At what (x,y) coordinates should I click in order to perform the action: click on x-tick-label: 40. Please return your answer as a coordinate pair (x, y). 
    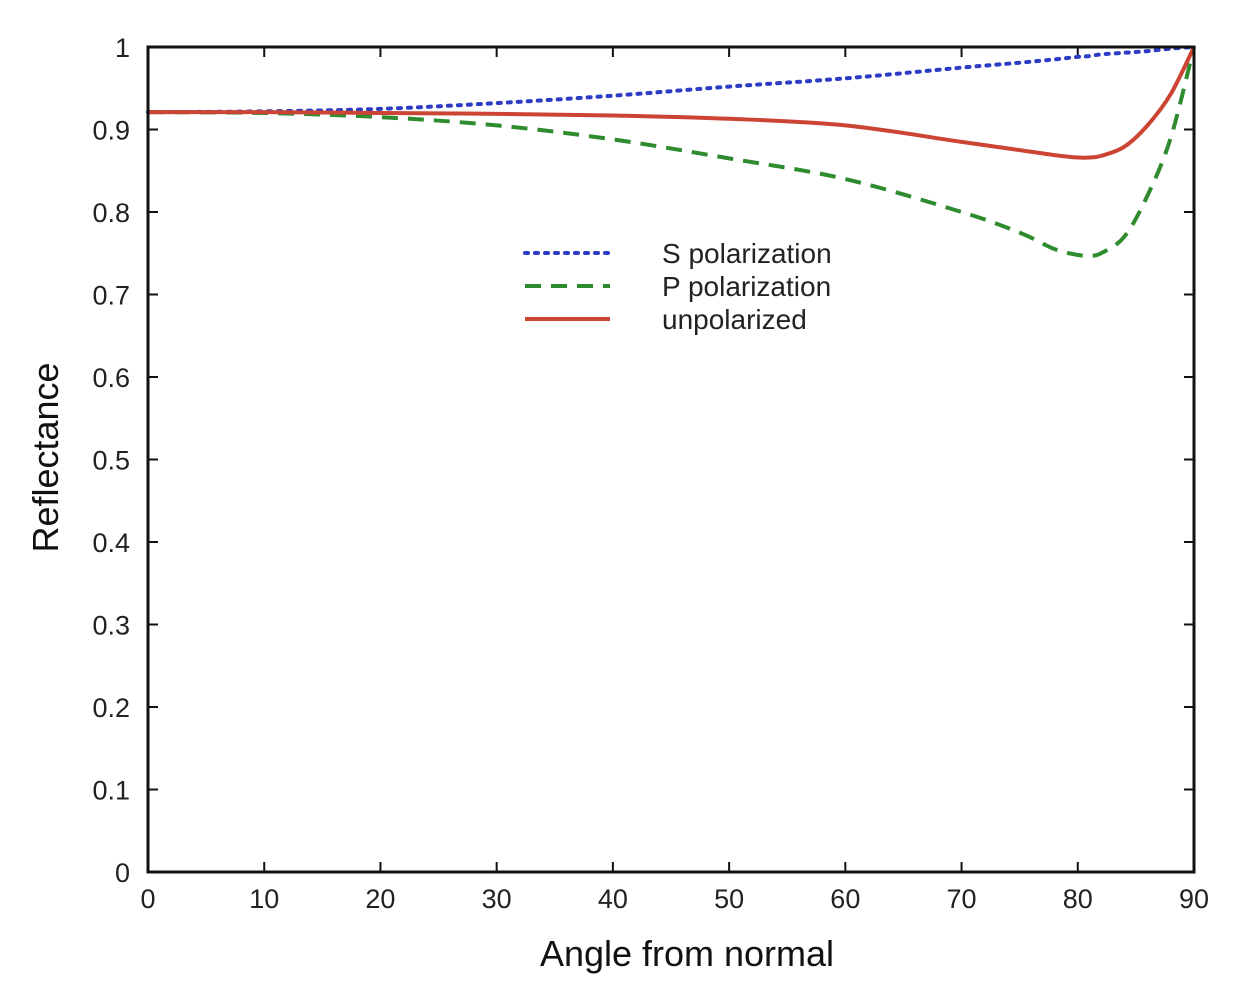
    Looking at the image, I should click on (613, 899).